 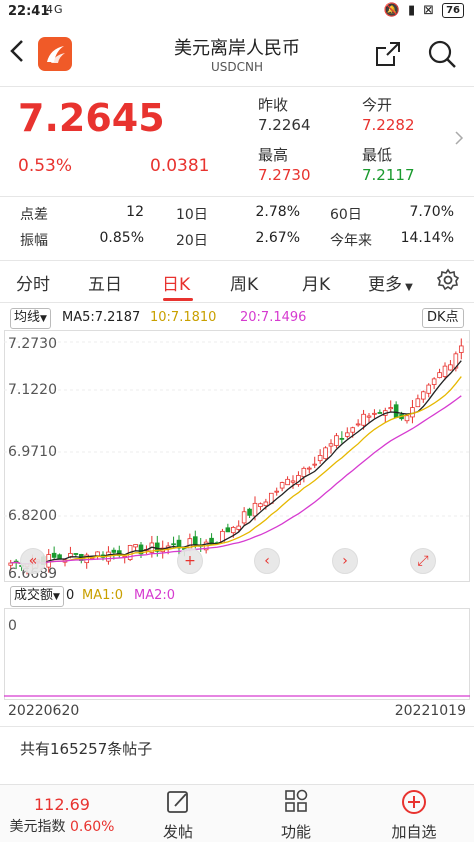 I want to click on functions-button: 功能, so click(x=296, y=815).